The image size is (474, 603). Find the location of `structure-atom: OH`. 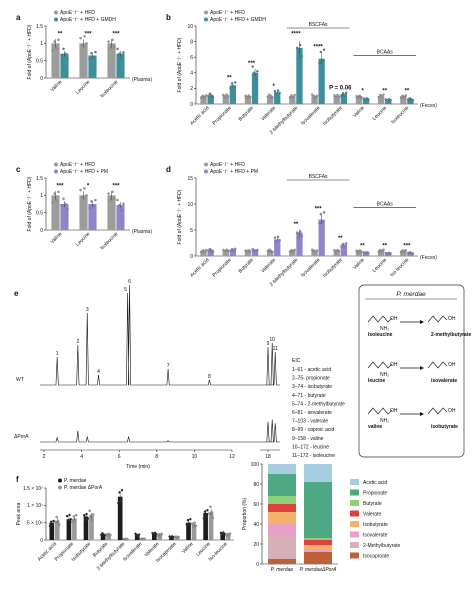

structure-atom: OH is located at coordinates (394, 411).